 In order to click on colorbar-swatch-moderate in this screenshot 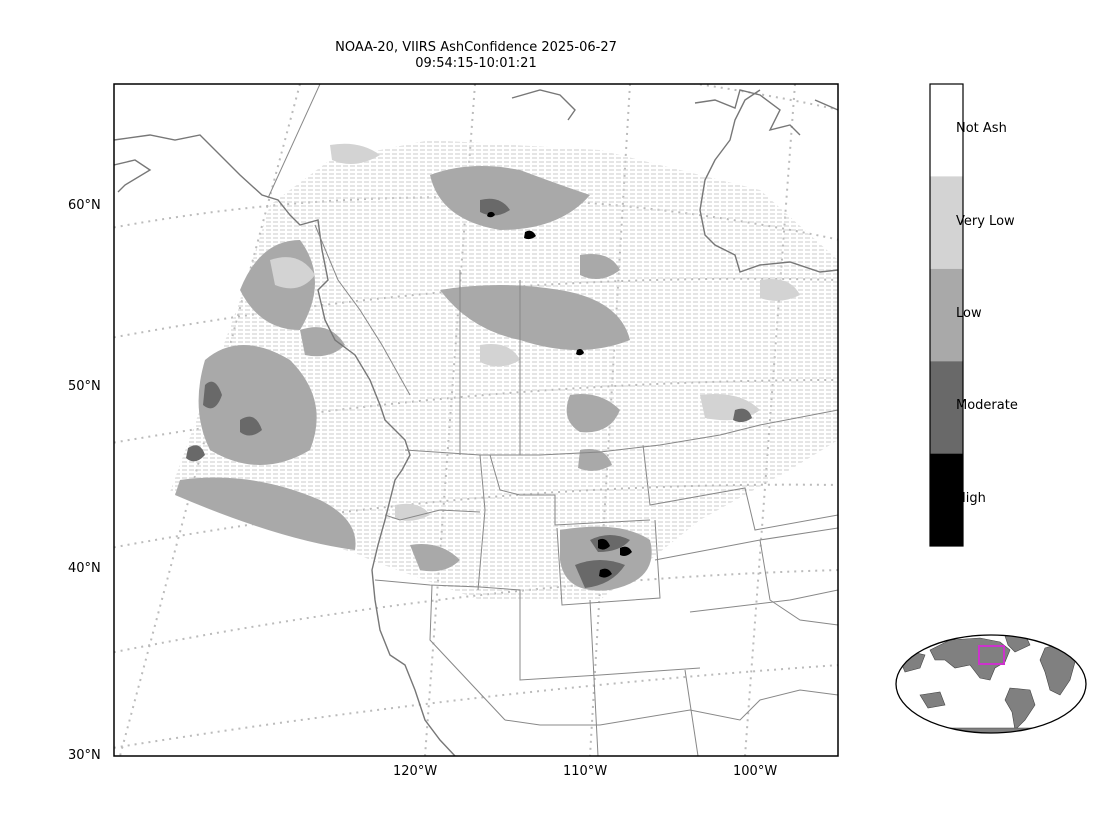, I will do `click(946, 407)`.